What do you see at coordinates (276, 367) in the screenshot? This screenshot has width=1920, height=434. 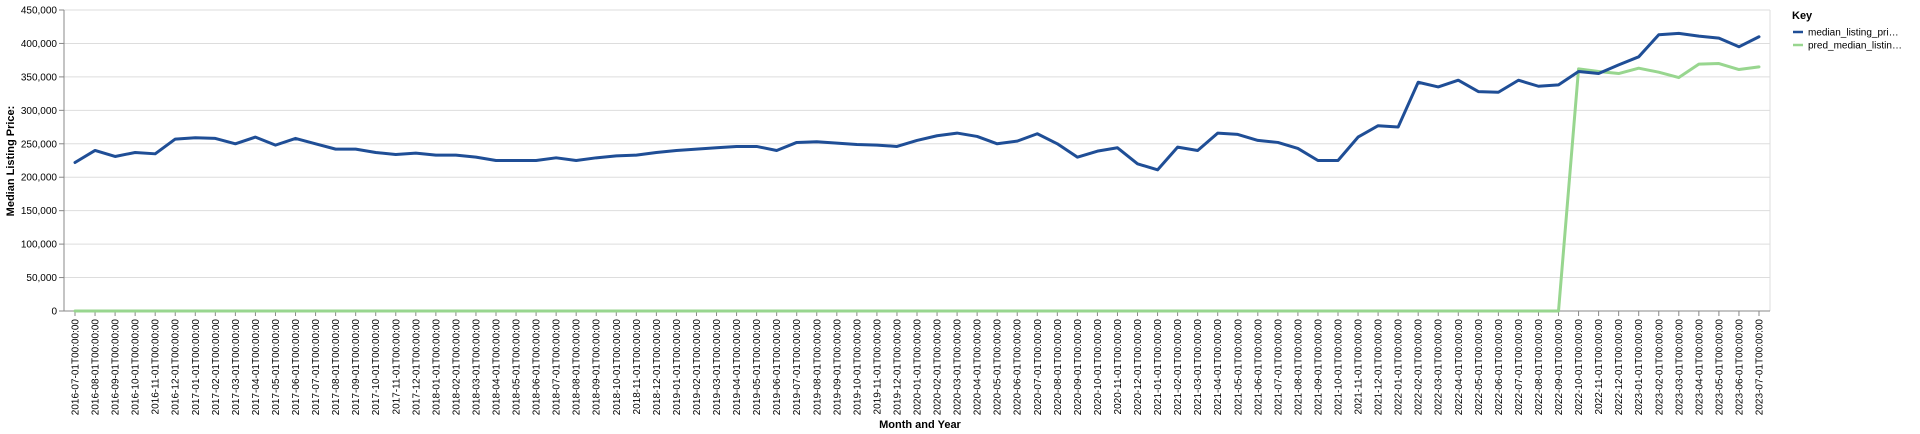 I see `x-tick-label: 2017-05-01T00:00:00` at bounding box center [276, 367].